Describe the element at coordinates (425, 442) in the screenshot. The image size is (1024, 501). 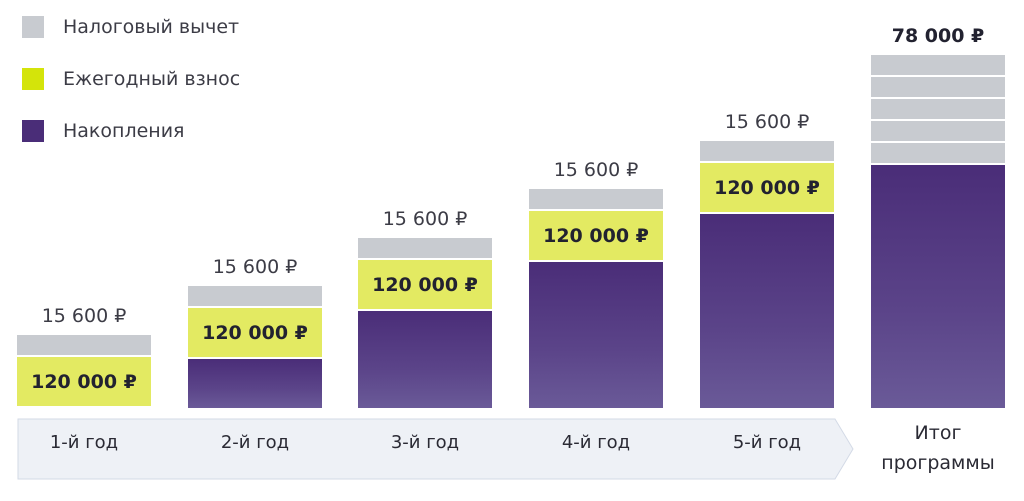
I see `category-label-3: 3-й год` at that location.